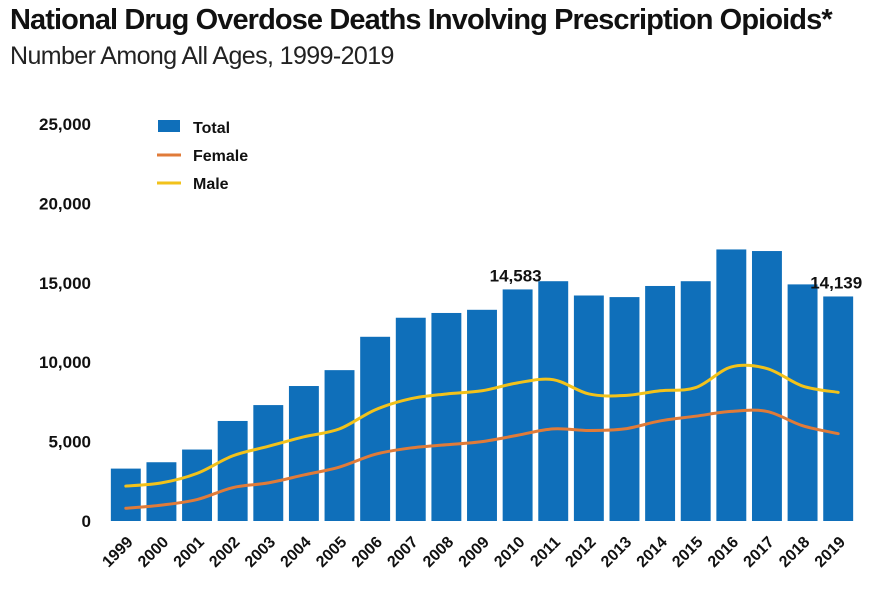  What do you see at coordinates (794, 552) in the screenshot?
I see `x-tick-label: 2018` at bounding box center [794, 552].